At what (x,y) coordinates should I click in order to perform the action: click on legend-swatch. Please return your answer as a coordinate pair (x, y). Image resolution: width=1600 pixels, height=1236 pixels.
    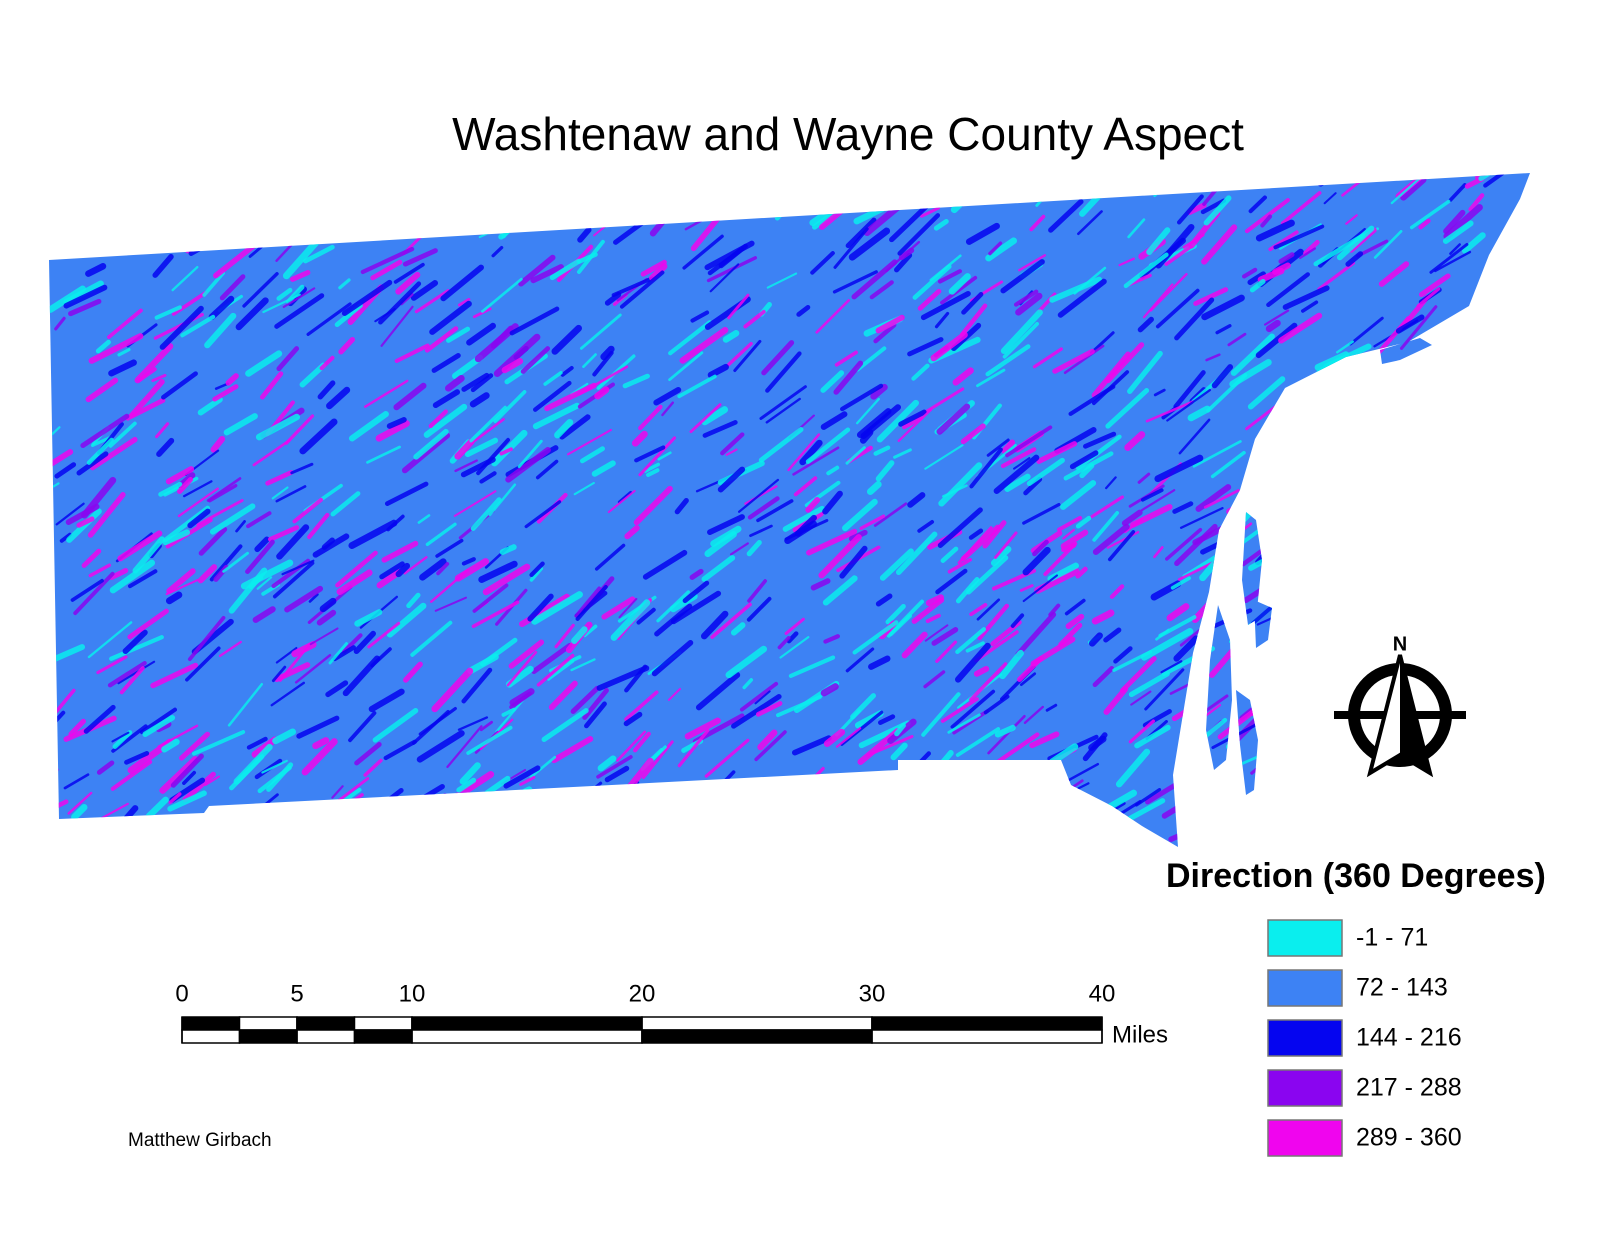
    Looking at the image, I should click on (1305, 1088).